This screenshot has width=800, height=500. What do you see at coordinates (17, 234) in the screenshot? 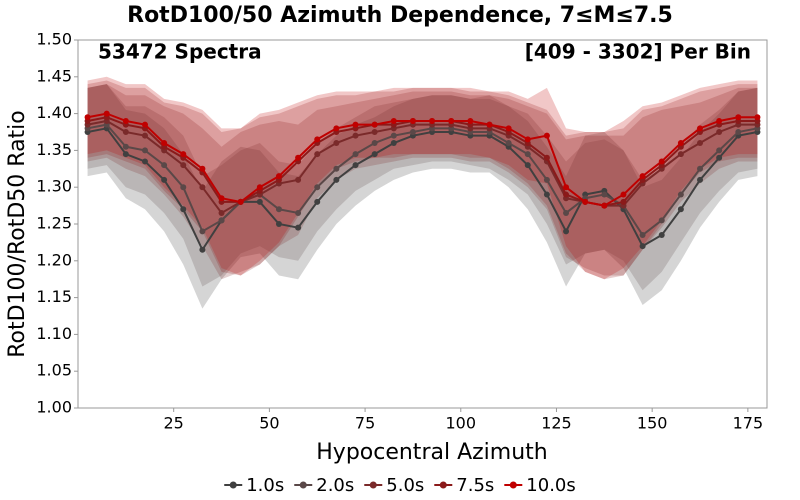
I see `y-axis-label: RotD100/RotD50 Ratio` at bounding box center [17, 234].